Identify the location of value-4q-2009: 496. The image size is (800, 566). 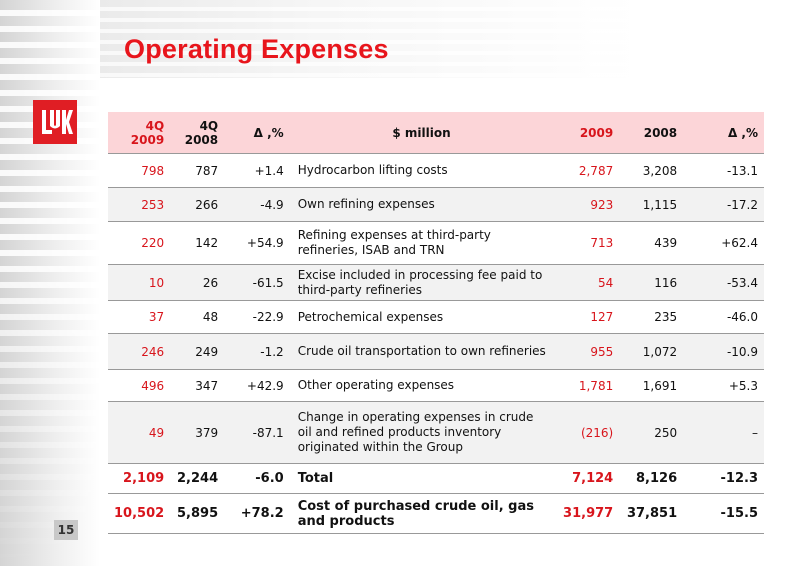
(139, 385).